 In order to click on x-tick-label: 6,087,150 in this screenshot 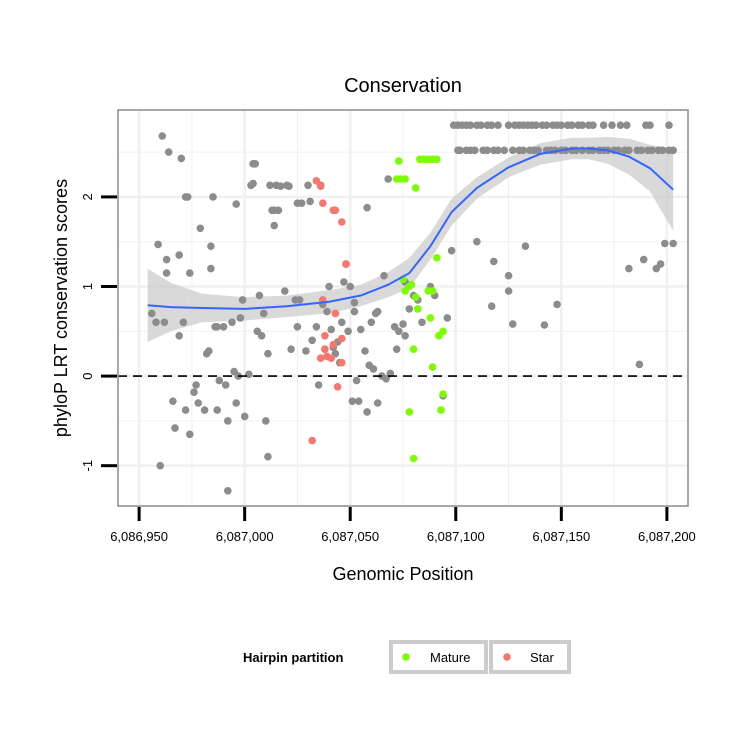, I will do `click(561, 536)`.